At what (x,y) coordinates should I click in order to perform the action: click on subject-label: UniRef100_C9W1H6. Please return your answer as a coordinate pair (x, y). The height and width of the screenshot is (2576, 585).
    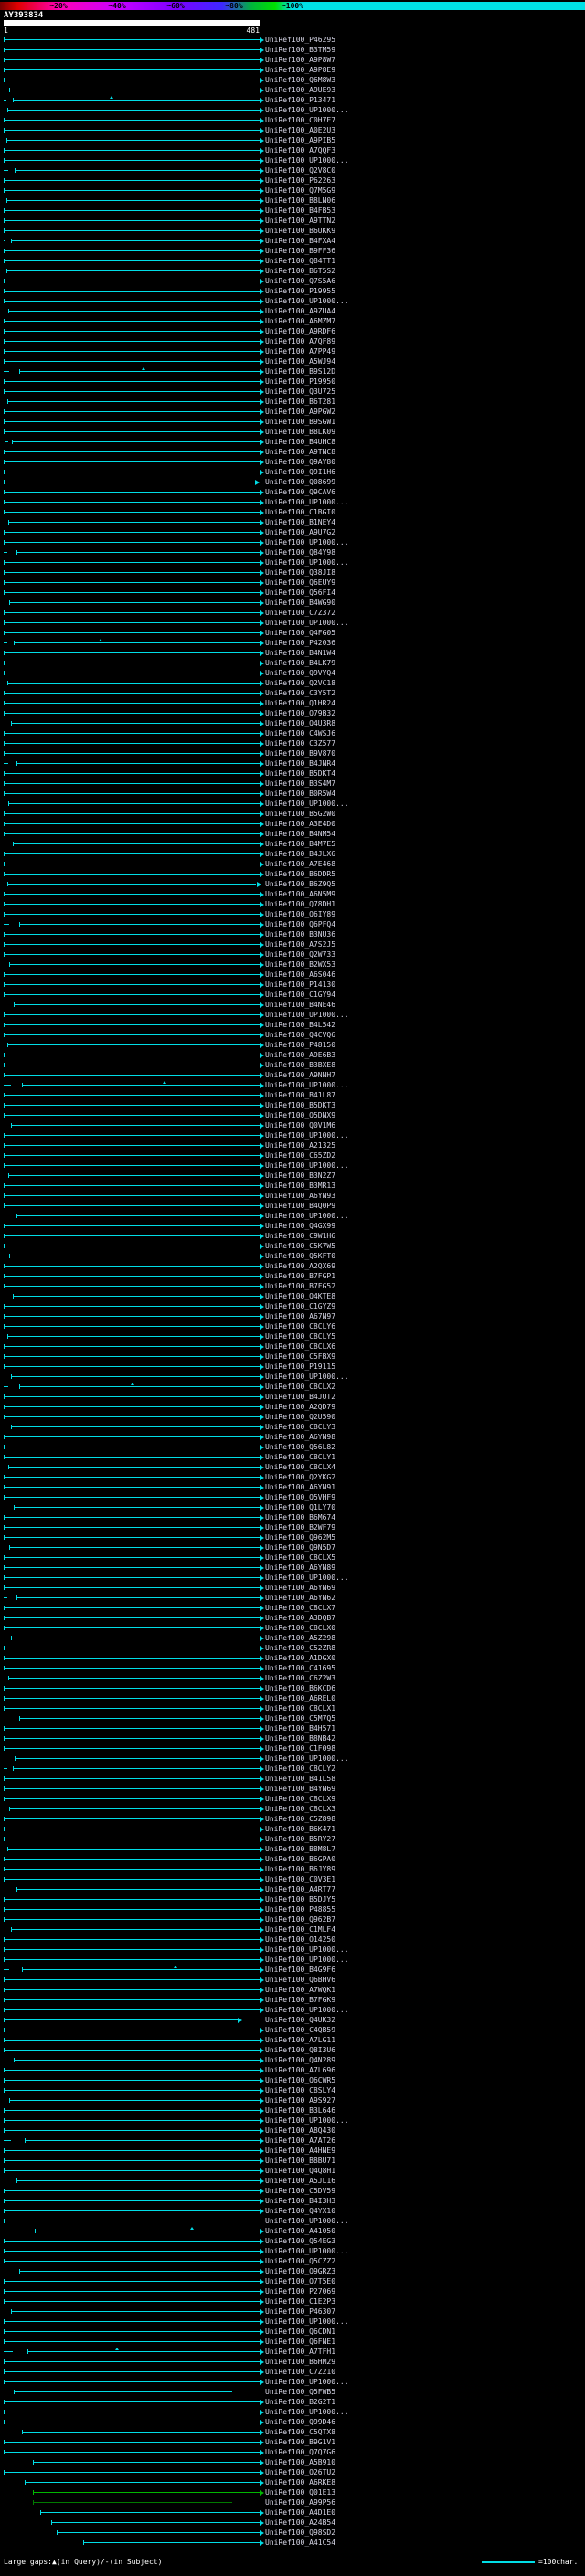
    Looking at the image, I should click on (300, 1236).